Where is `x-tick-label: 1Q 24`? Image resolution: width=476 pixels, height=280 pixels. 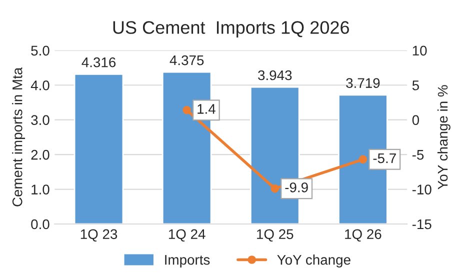 x-tick-label: 1Q 24 is located at coordinates (187, 235).